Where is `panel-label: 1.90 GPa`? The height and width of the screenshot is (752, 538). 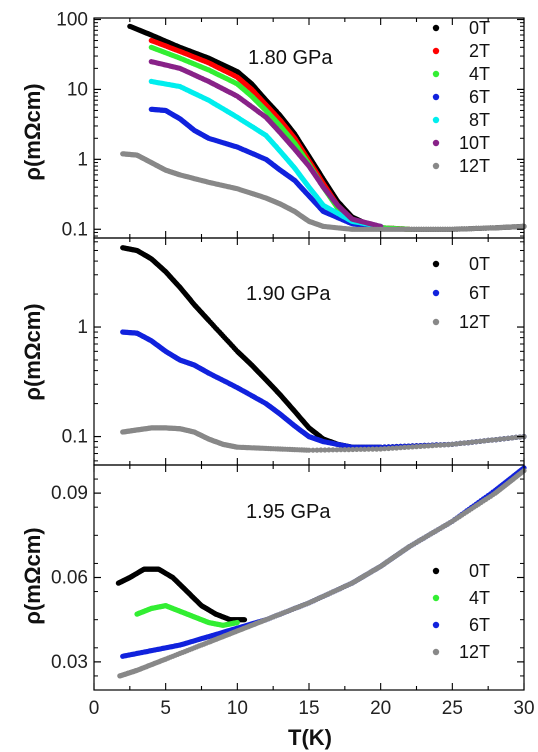
panel-label: 1.90 GPa is located at coordinates (288, 294).